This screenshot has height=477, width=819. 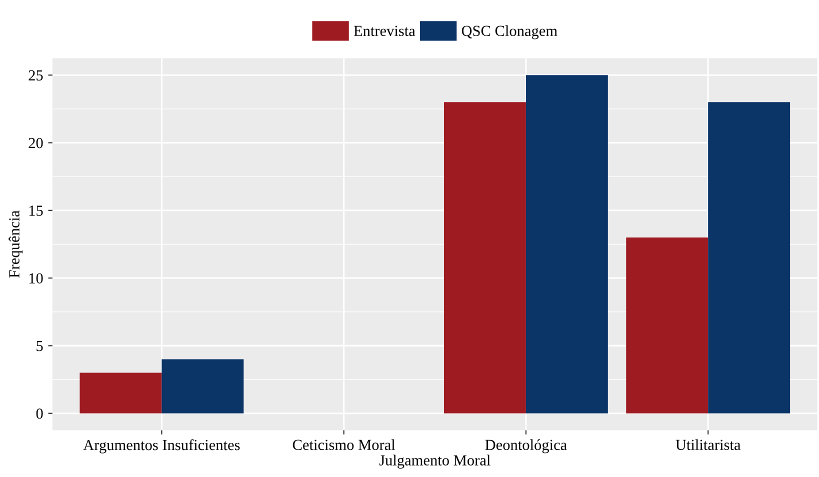 I want to click on x-tick-label: Deontológica, so click(x=526, y=446).